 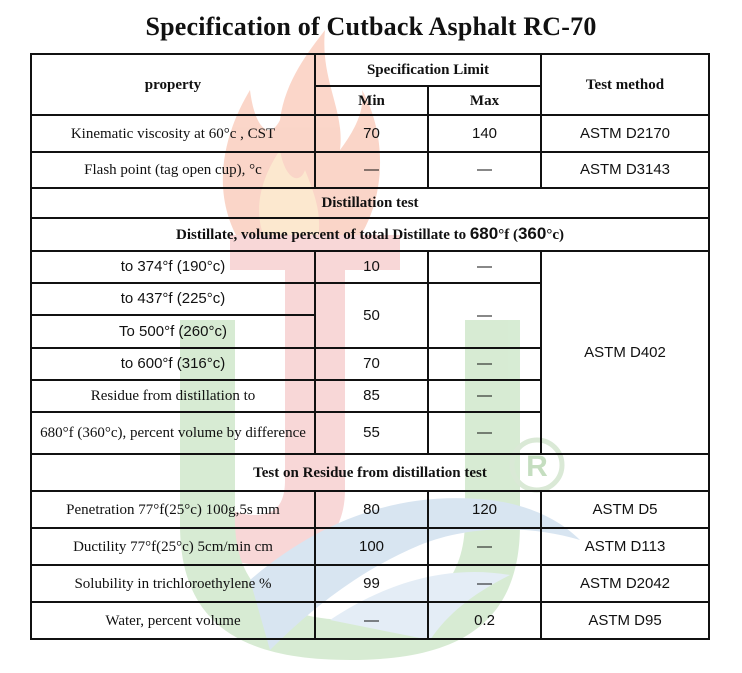 I want to click on table-row: Residue from distillation to 85 —, so click(x=369, y=396).